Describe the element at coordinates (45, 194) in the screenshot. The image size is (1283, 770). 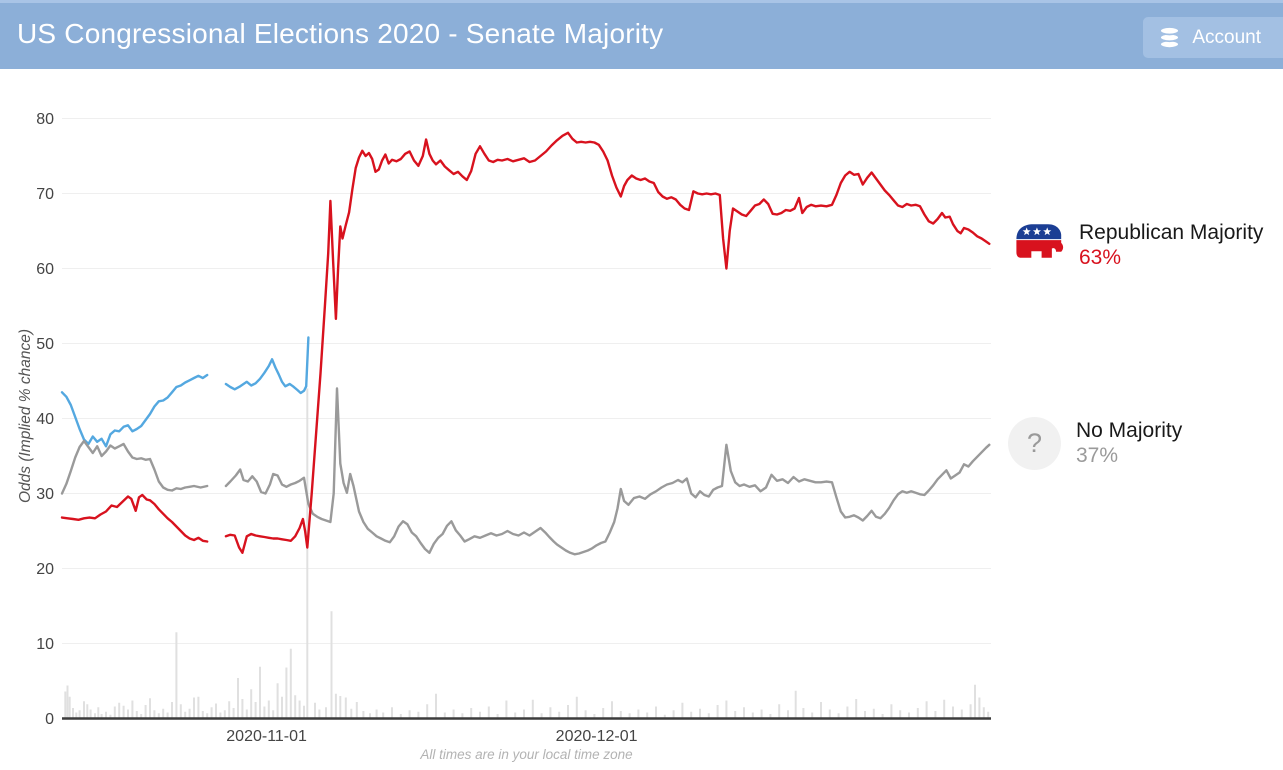
I see `y-tick-label: 70` at that location.